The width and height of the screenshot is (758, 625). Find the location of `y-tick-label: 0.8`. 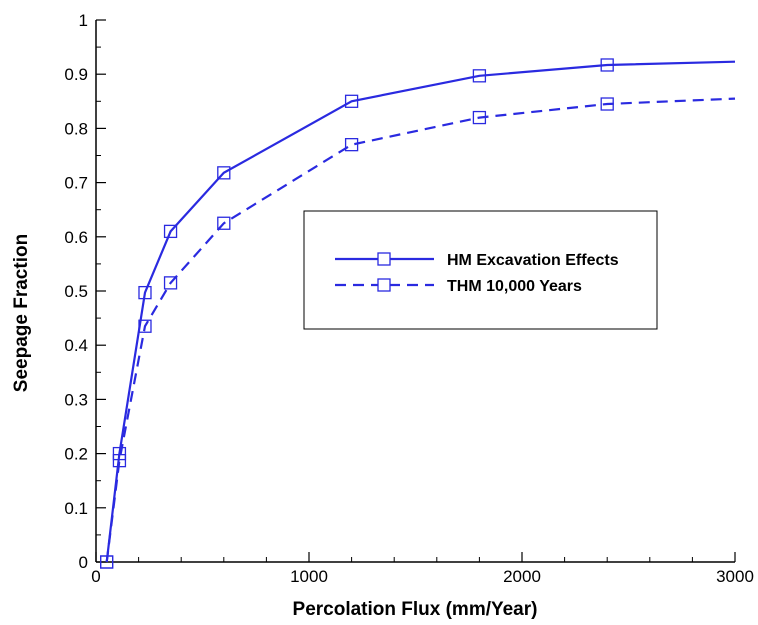

y-tick-label: 0.8 is located at coordinates (76, 128).